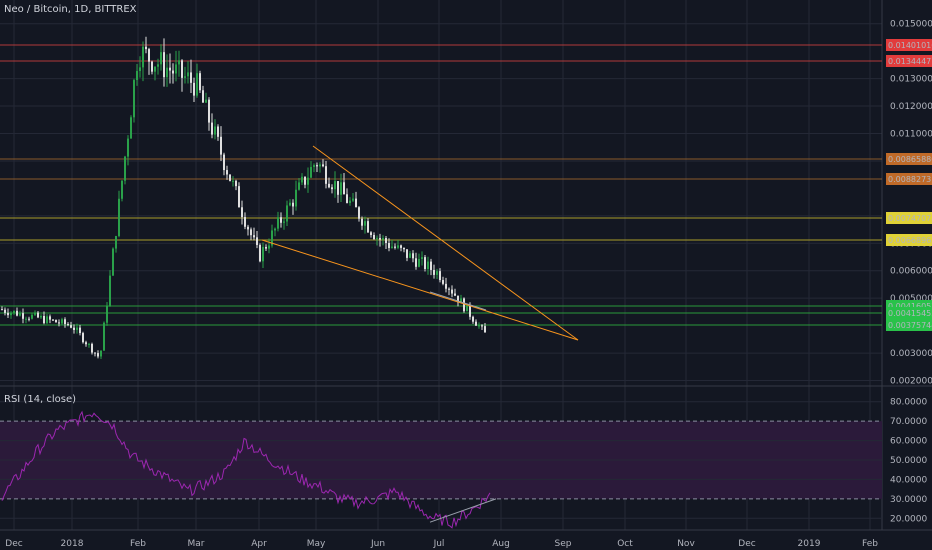 The height and width of the screenshot is (550, 932). I want to click on trend-lower-line, so click(420, 290).